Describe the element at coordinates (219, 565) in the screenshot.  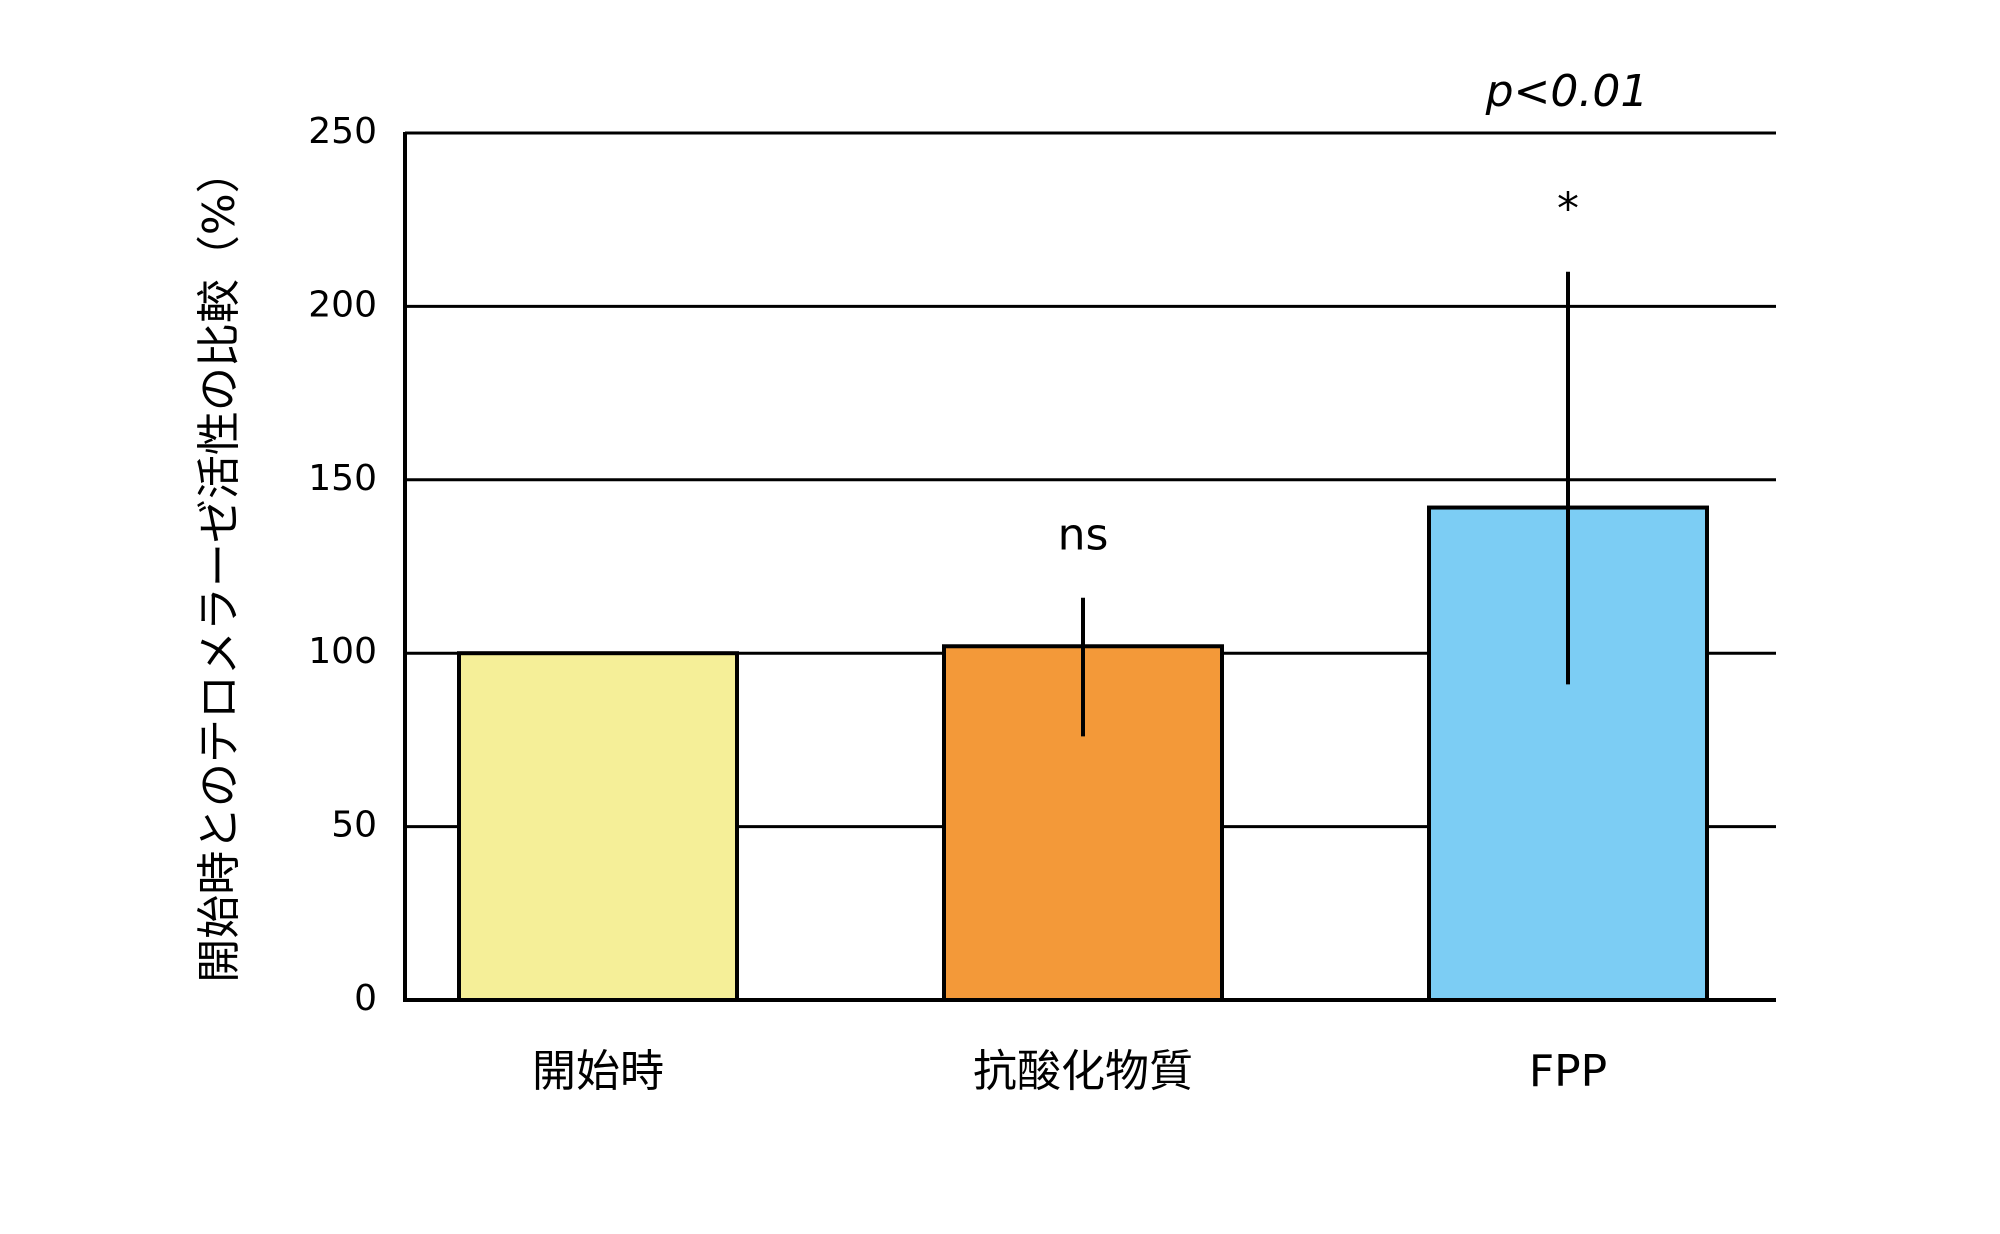
I see `y-axis-label: 開始時とのテロメラーゼ活性の比較（%）` at that location.